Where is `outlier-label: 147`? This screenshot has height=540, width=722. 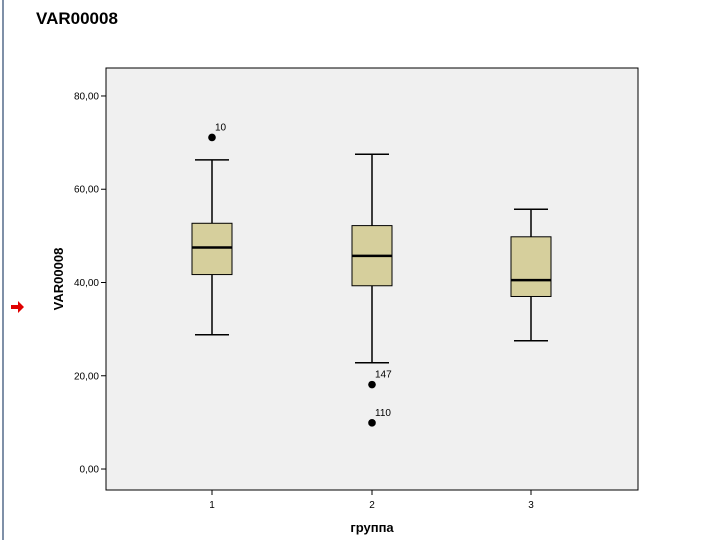 outlier-label: 147 is located at coordinates (383, 375).